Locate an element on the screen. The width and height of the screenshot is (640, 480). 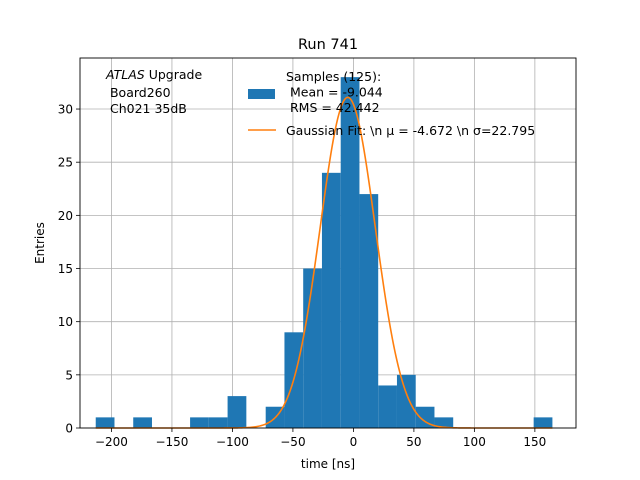
y-tick-label: 5 is located at coordinates (69, 375).